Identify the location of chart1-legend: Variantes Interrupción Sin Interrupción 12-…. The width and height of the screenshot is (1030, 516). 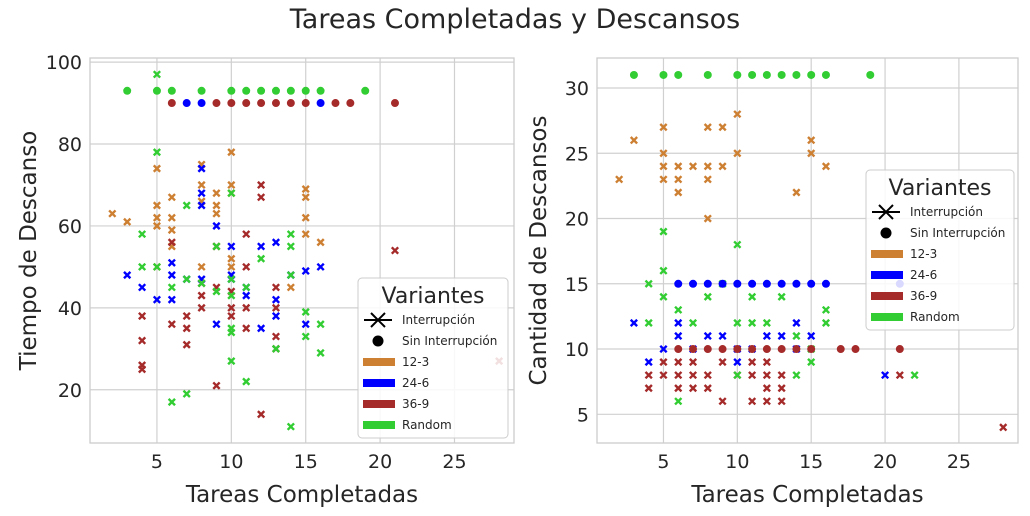
(433, 358).